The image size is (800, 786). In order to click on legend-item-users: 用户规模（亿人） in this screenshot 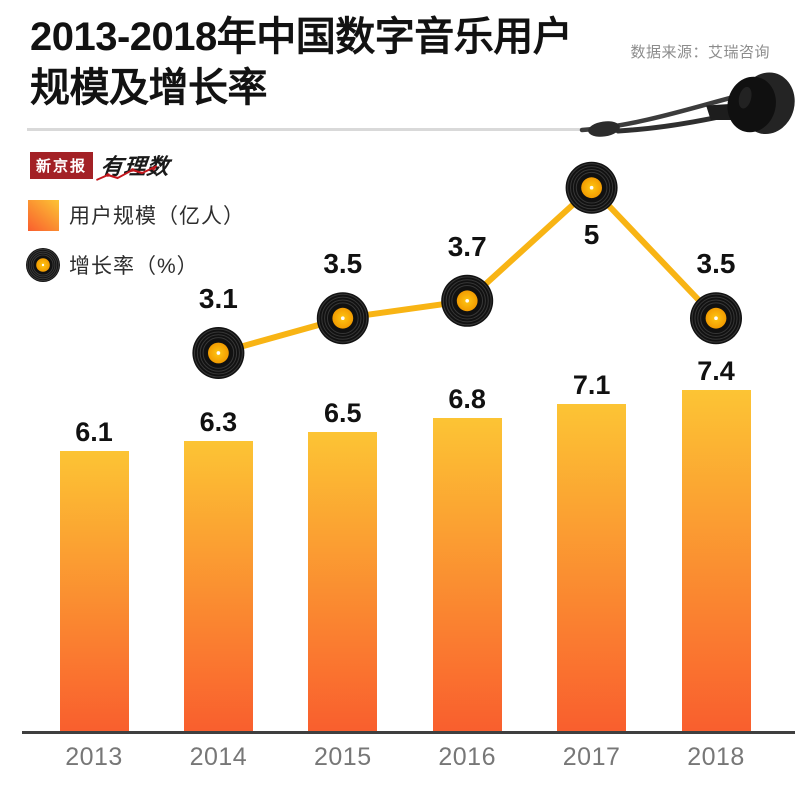, I will do `click(136, 215)`.